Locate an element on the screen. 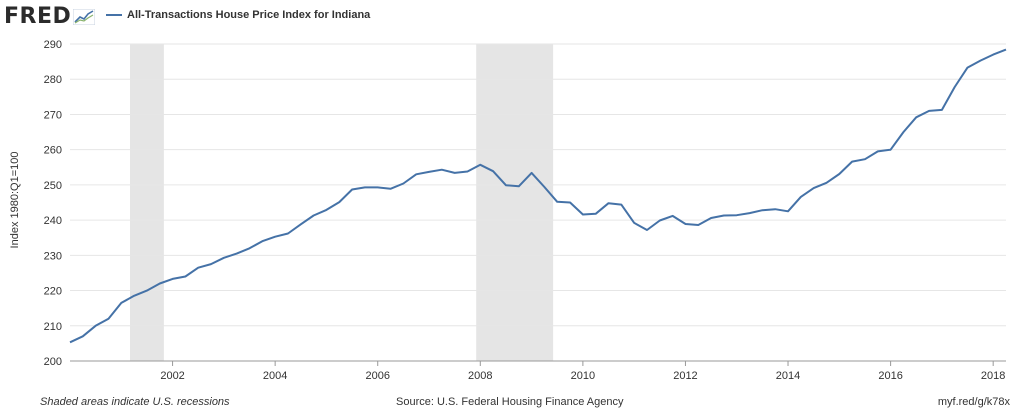 This screenshot has height=412, width=1024. y-tick-label-240: 240 is located at coordinates (53, 221).